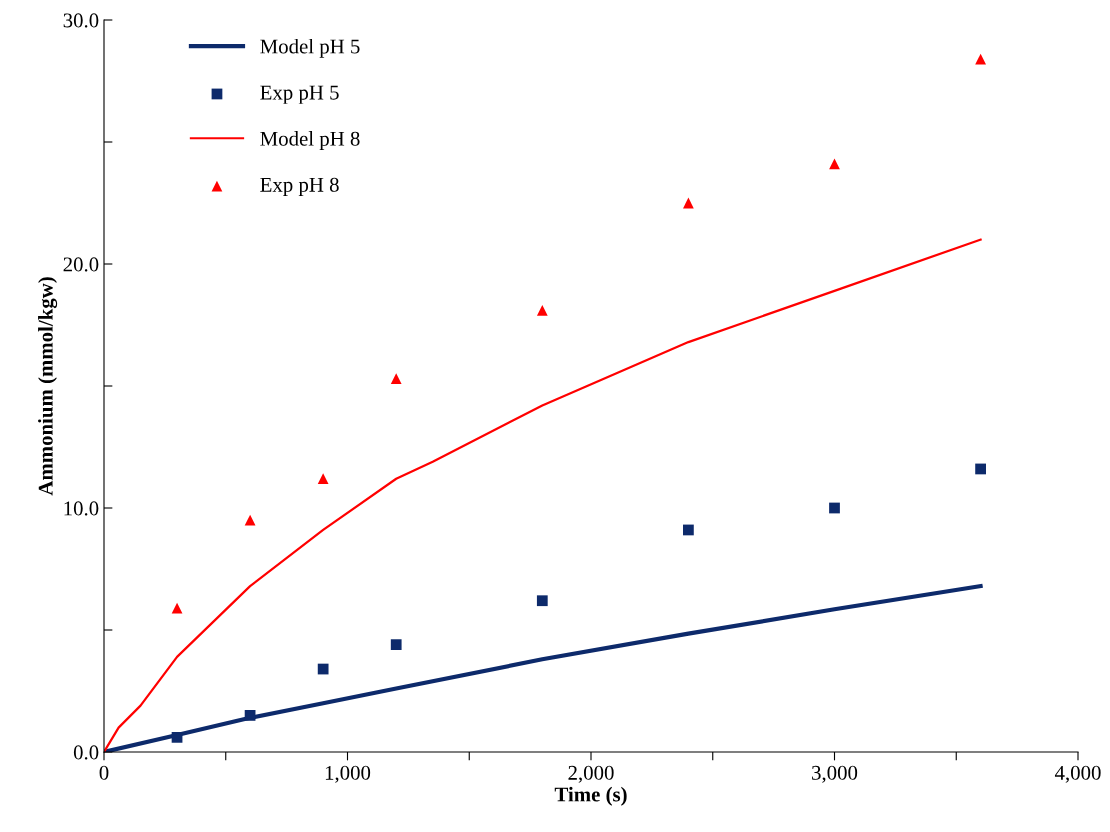  I want to click on x-tick-label: 4,000, so click(1077, 774).